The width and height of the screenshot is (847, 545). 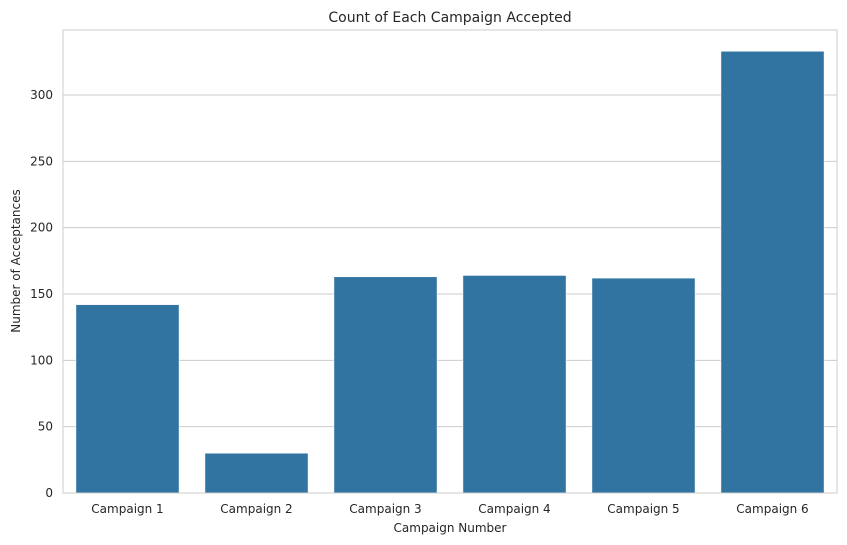 What do you see at coordinates (643, 509) in the screenshot?
I see `x-tick-label: Campaign 5` at bounding box center [643, 509].